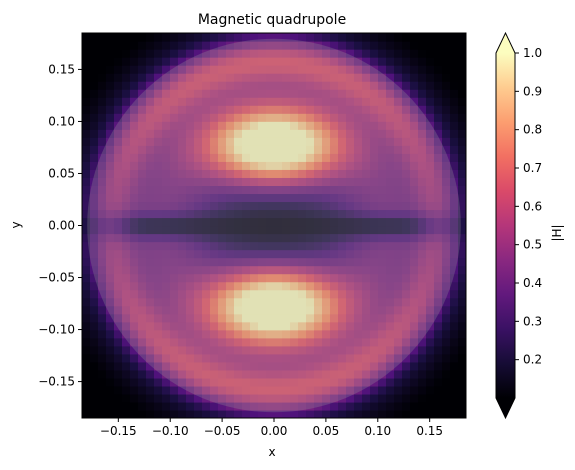 The image size is (575, 470). I want to click on y-tick-label: −0.10, so click(56, 330).